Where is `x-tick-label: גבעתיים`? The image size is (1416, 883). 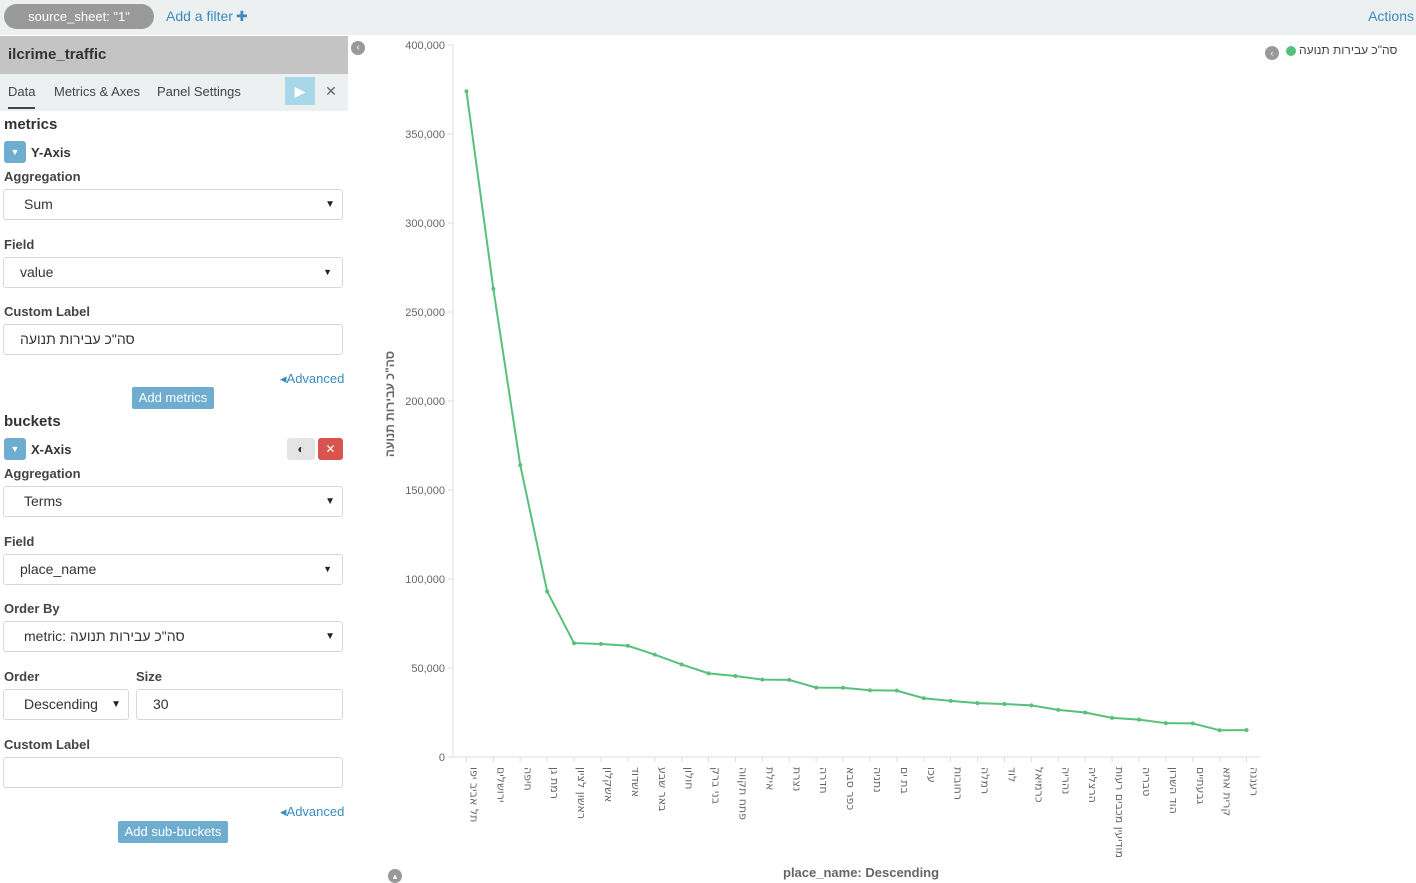
x-tick-label: גבעתיים is located at coordinates (1200, 786).